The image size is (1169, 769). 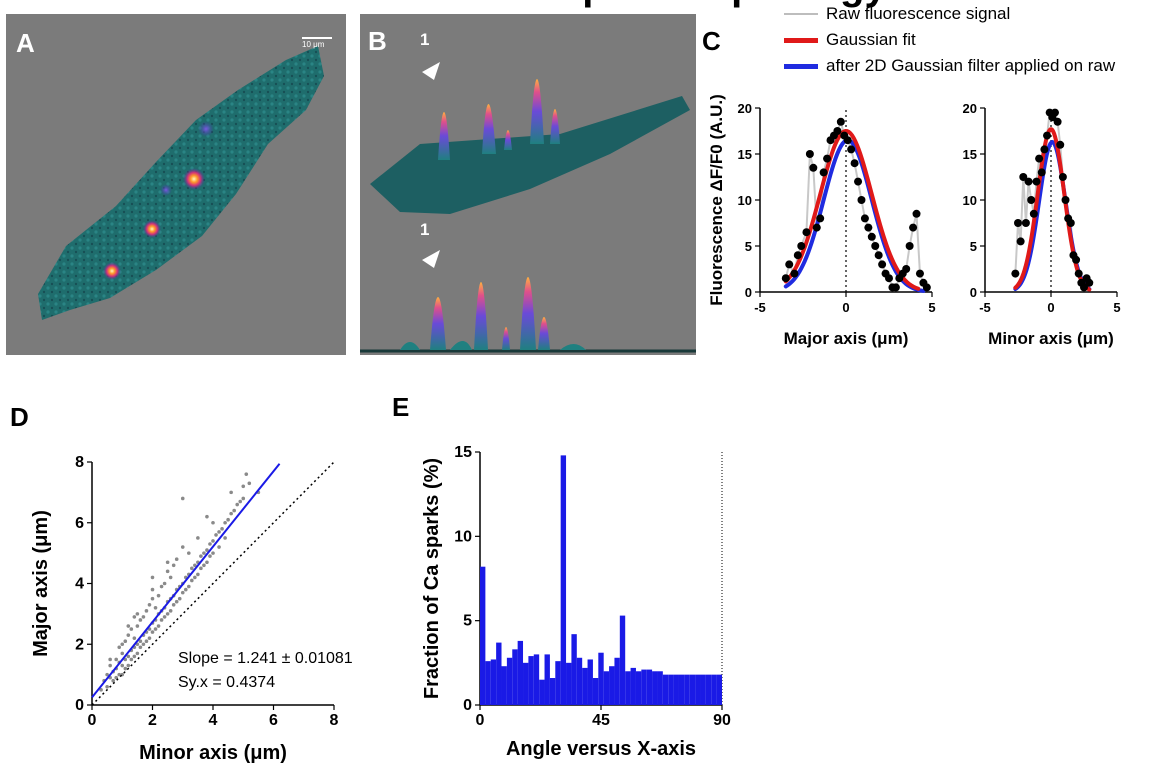 I want to click on y-tick-label: 15, so click(x=463, y=452).